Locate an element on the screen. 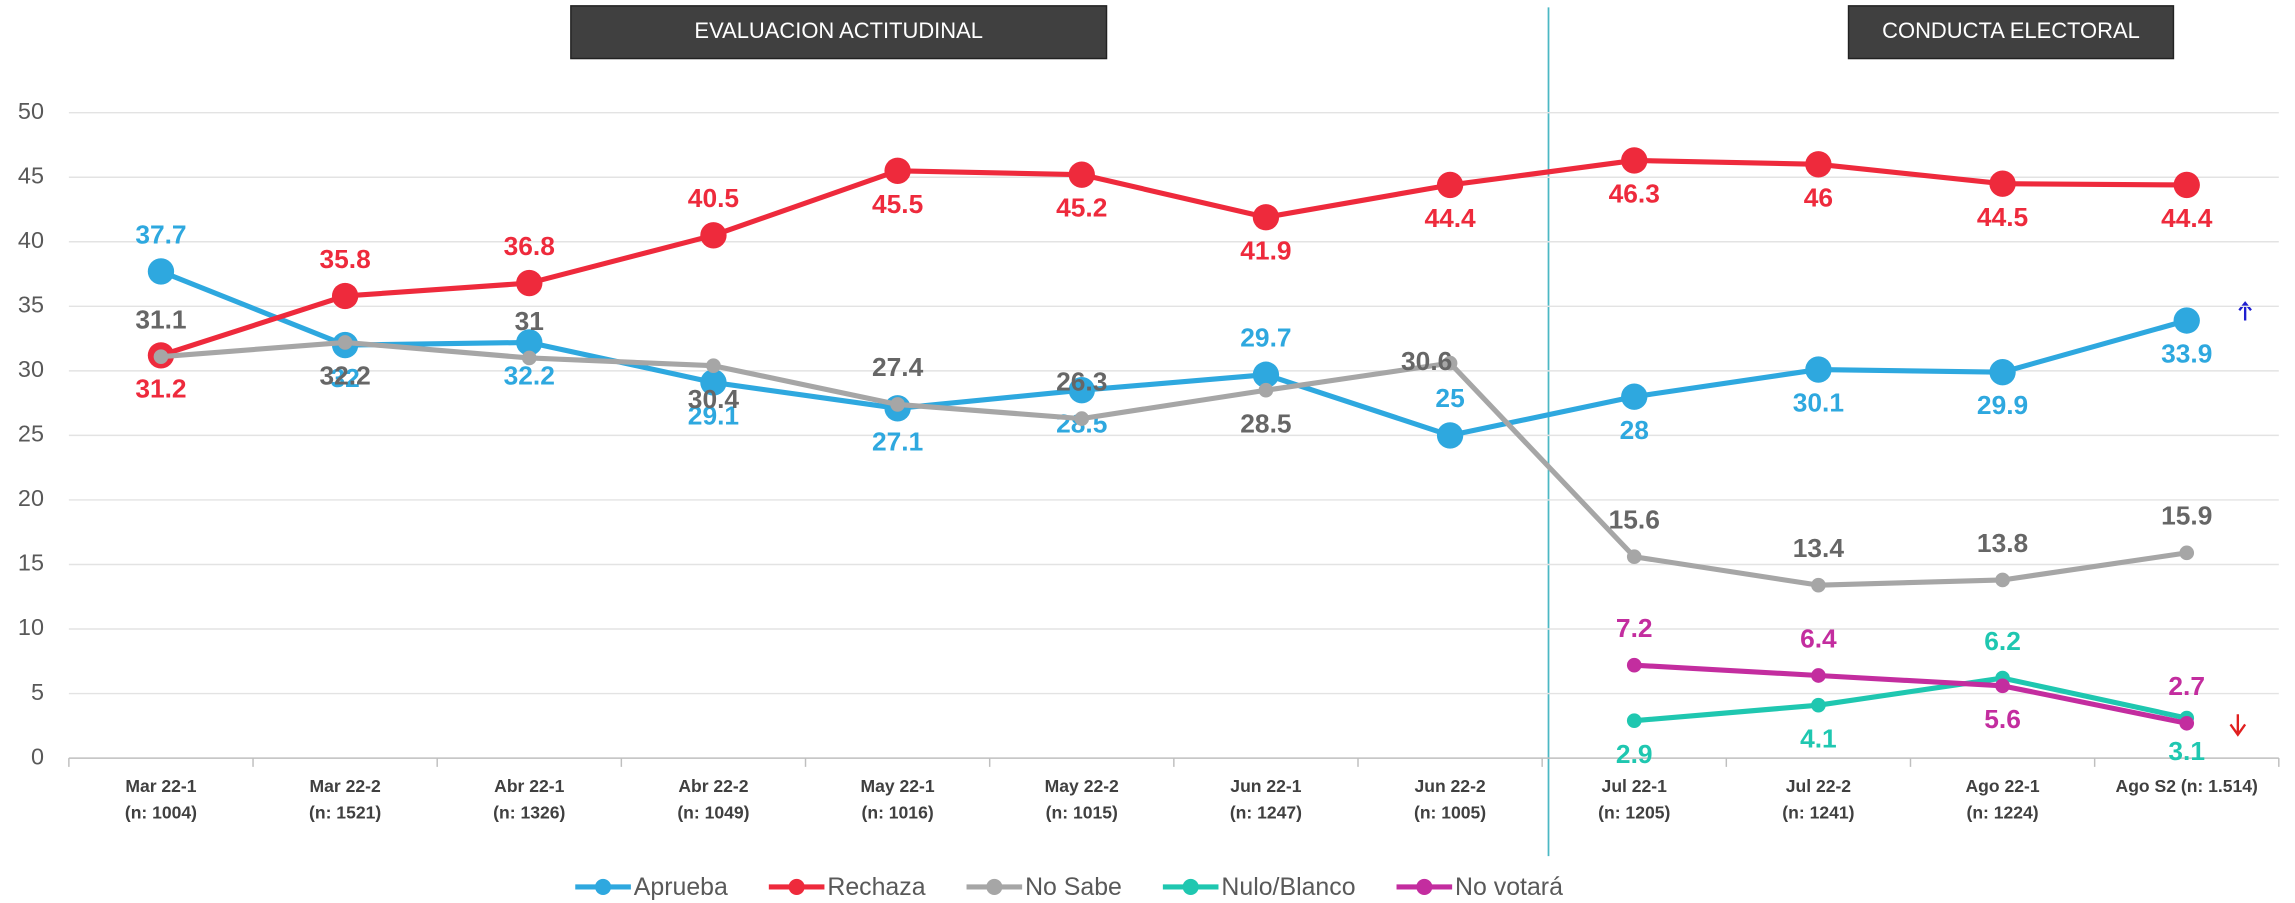  data-label: 41.9 is located at coordinates (1265, 250).